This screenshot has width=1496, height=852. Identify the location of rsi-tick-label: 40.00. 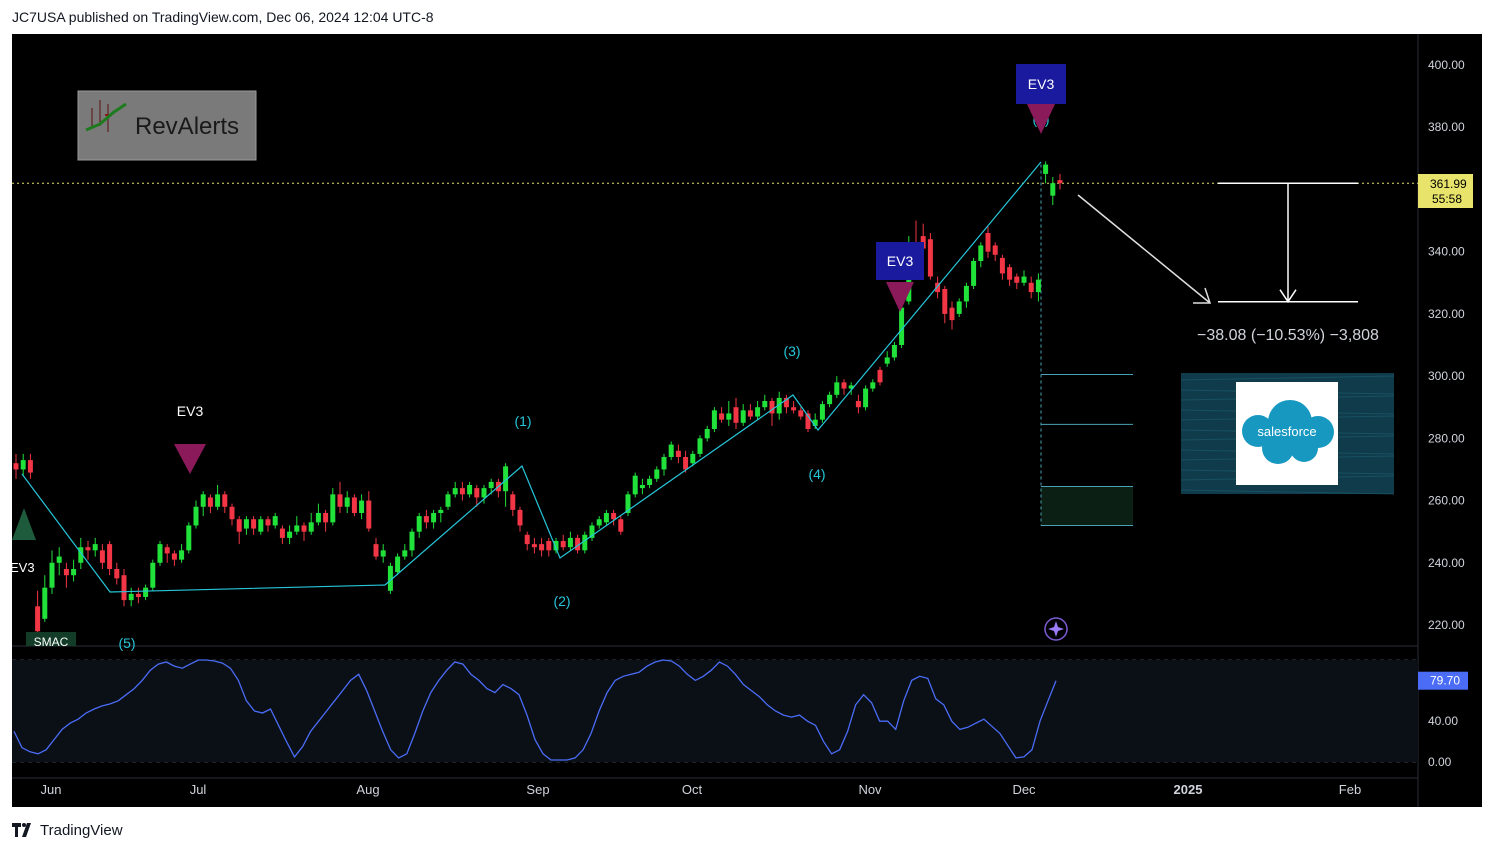
(1443, 721).